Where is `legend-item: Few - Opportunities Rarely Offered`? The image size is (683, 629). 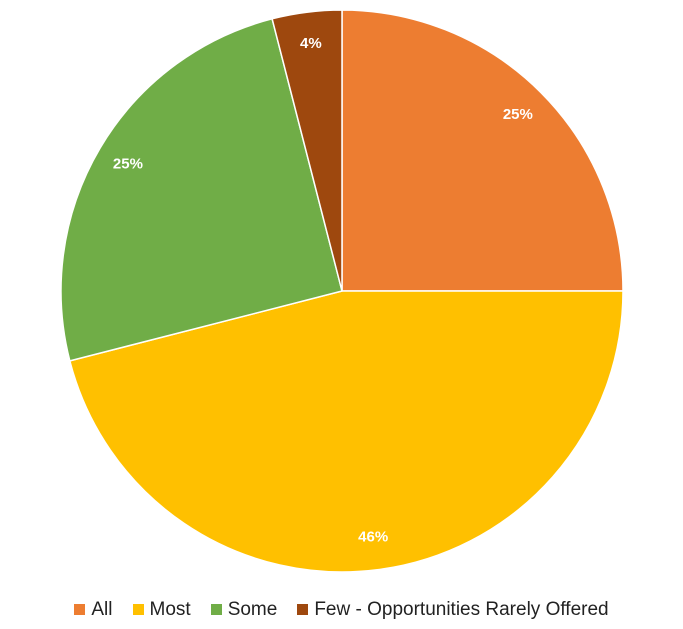 legend-item: Few - Opportunities Rarely Offered is located at coordinates (453, 609).